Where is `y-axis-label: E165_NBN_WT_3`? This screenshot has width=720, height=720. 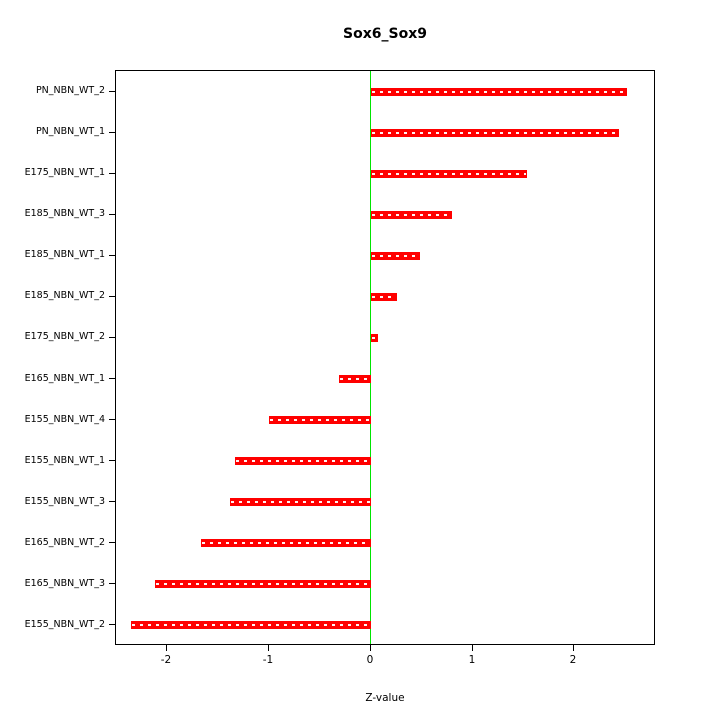
y-axis-label: E165_NBN_WT_3 is located at coordinates (64, 583).